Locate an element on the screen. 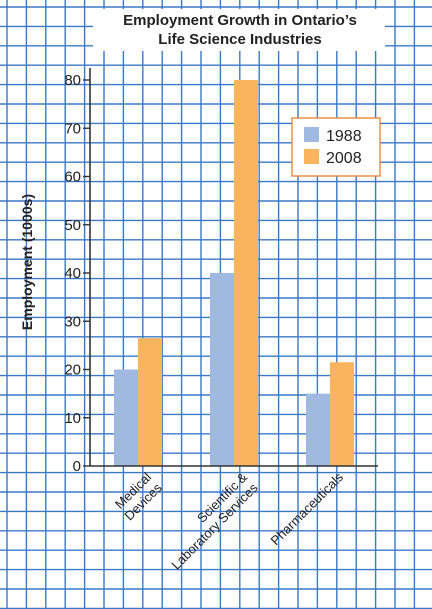  x-category-label: Pharmaceuticals is located at coordinates (307, 508).